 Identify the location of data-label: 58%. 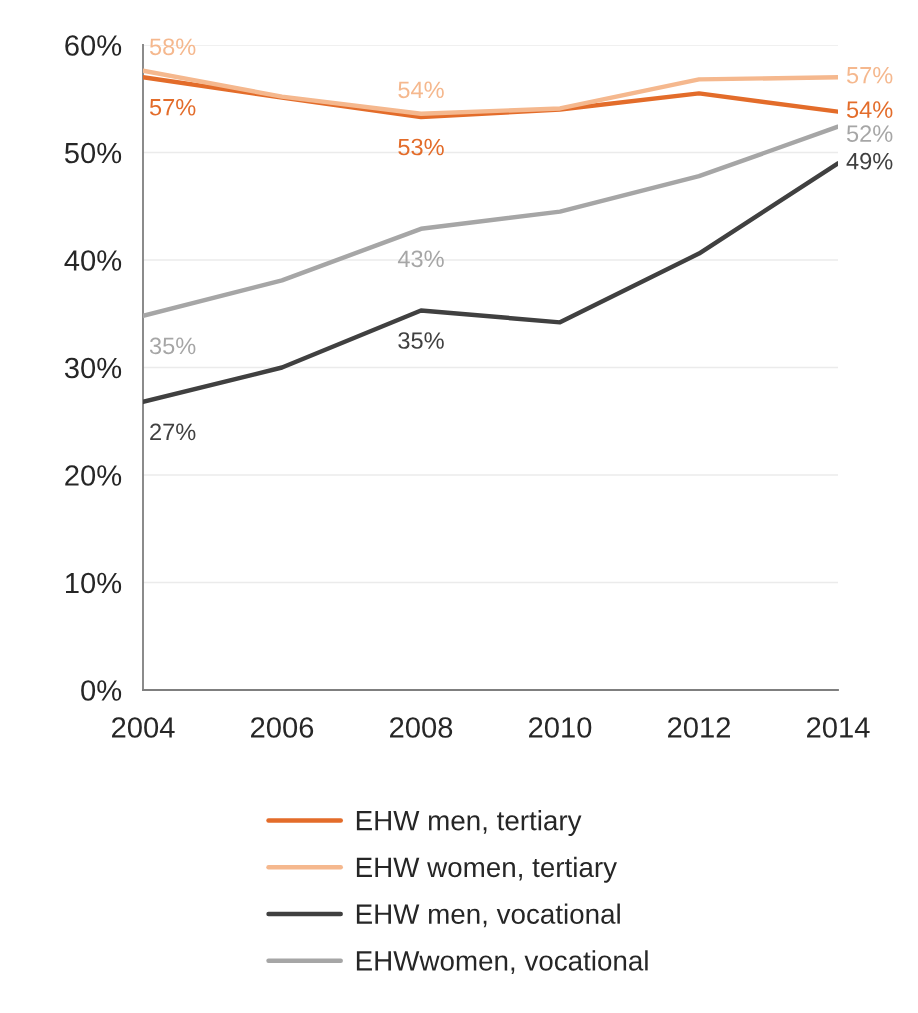
(172, 47).